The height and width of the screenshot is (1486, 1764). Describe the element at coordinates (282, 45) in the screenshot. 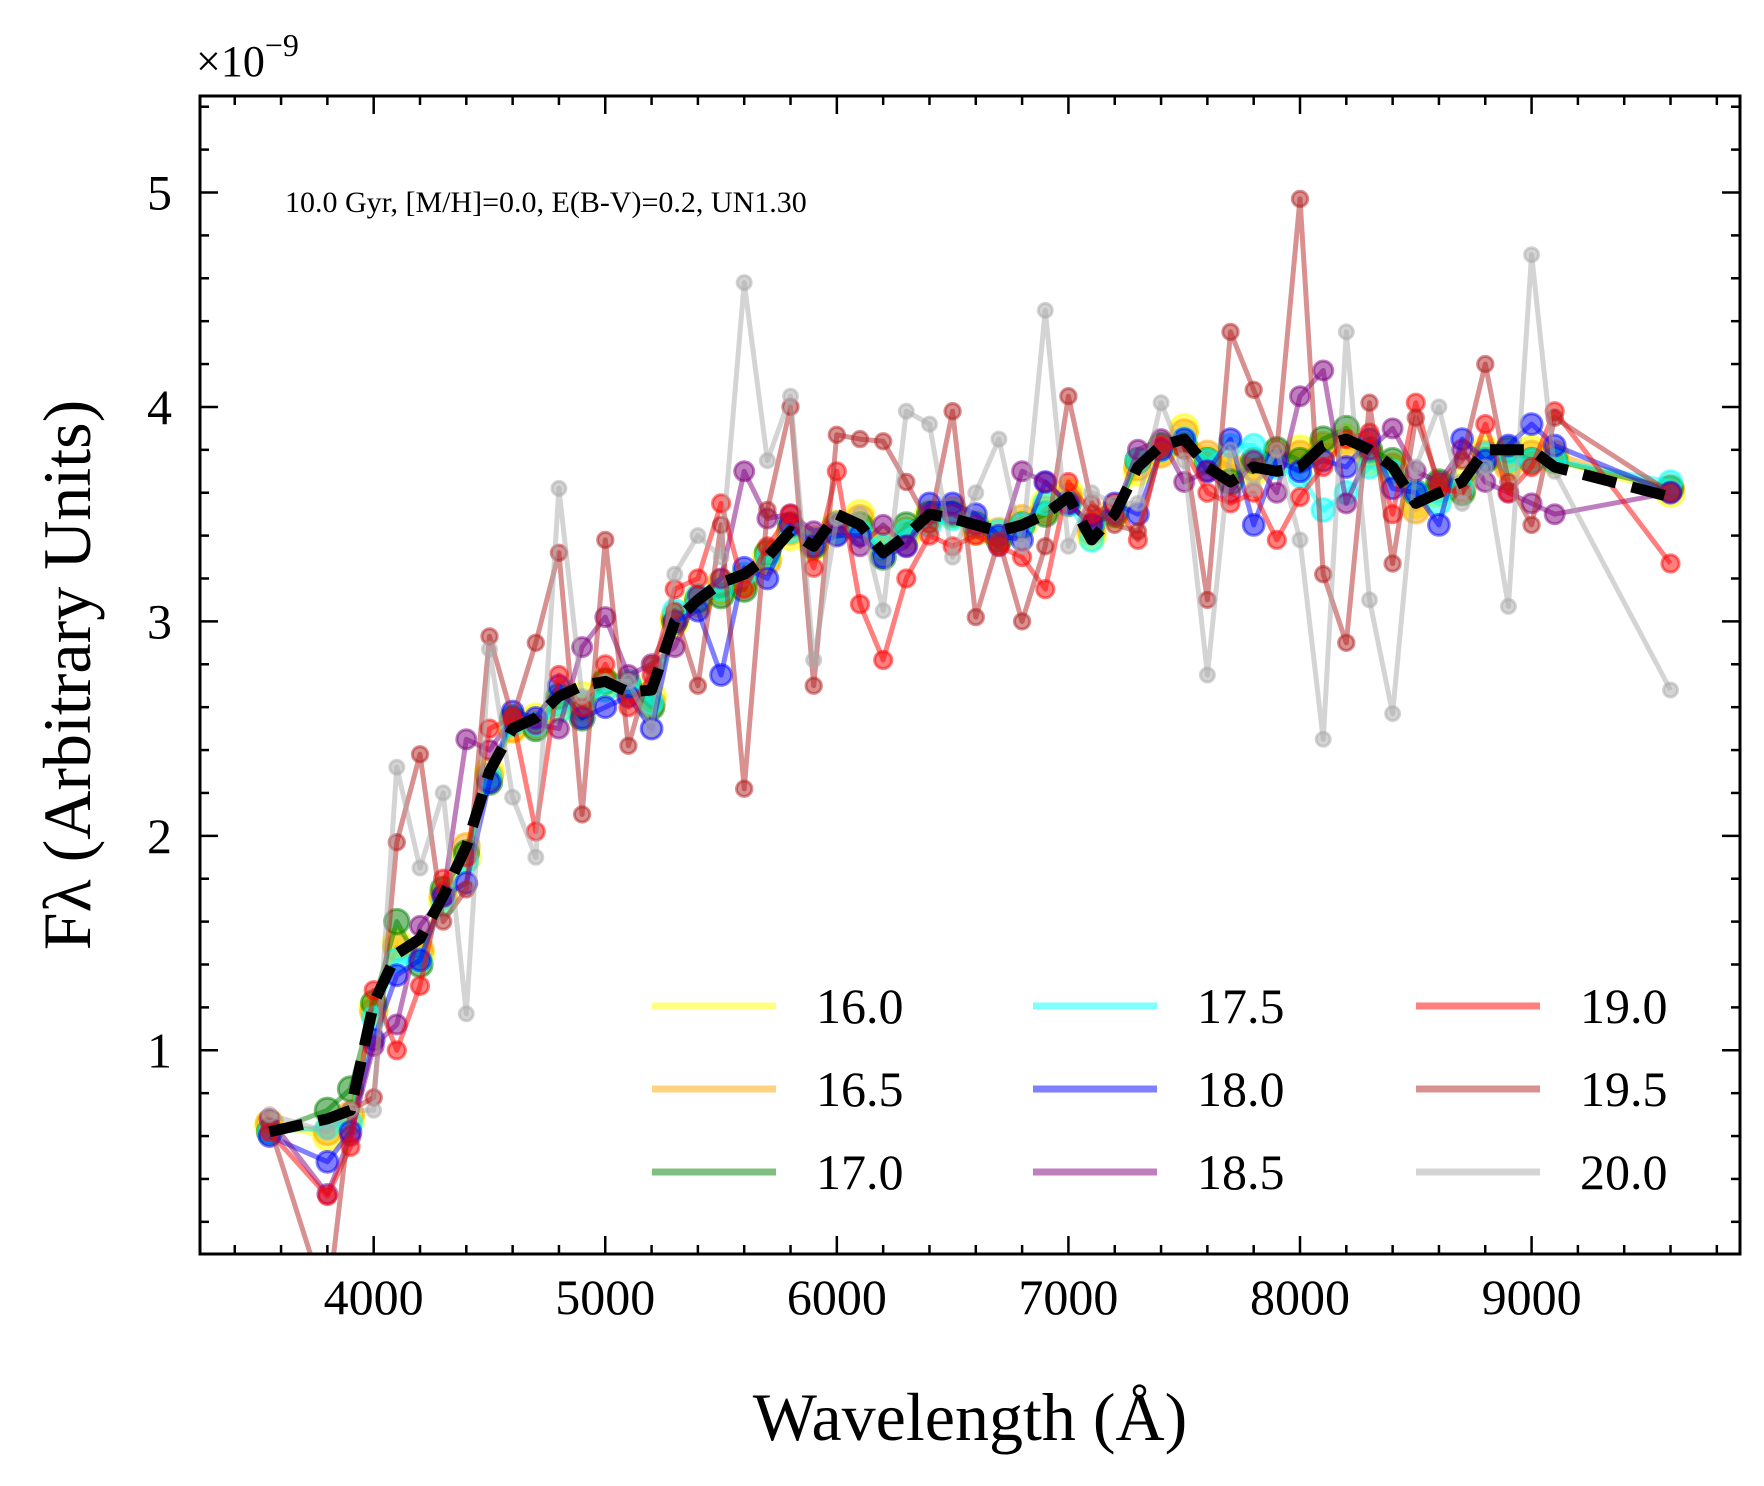

I see `y-multiplier-exponent: −9` at that location.